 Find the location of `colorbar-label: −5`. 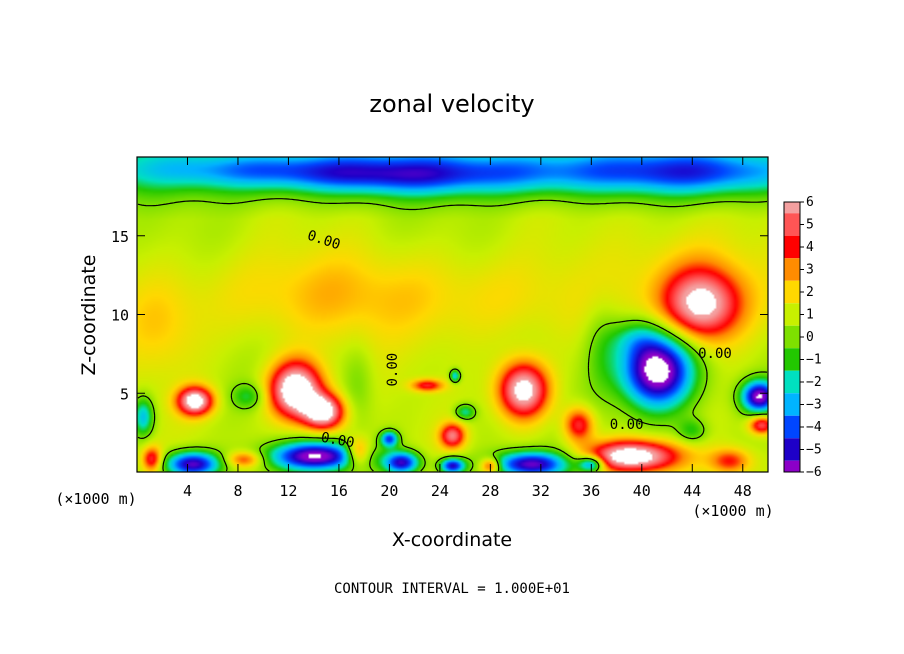

colorbar-label: −5 is located at coordinates (814, 450).